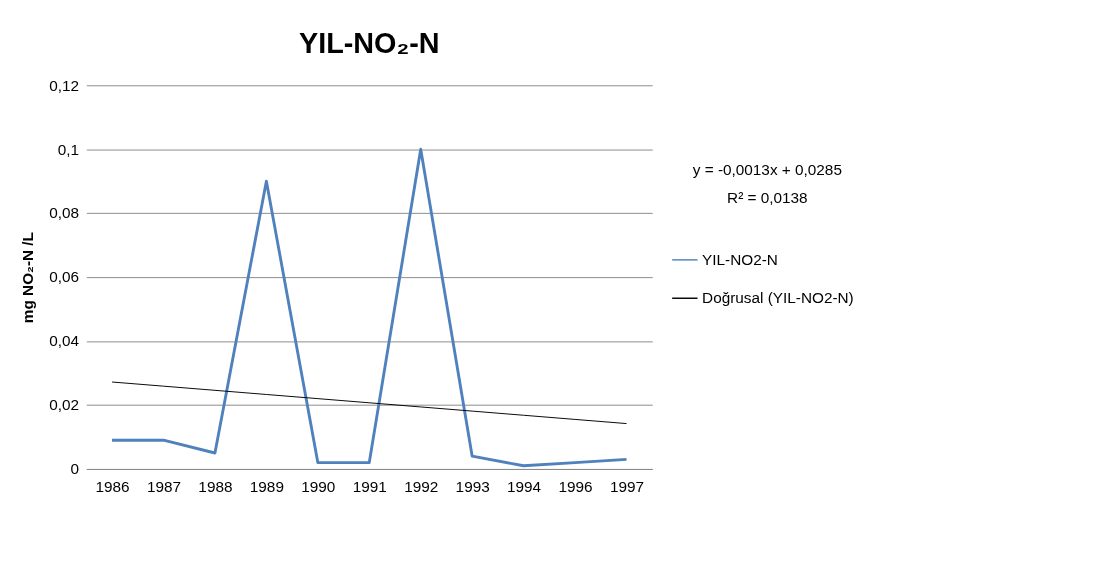 Image resolution: width=1104 pixels, height=580 pixels. What do you see at coordinates (421, 486) in the screenshot?
I see `x-tick-label: 1992` at bounding box center [421, 486].